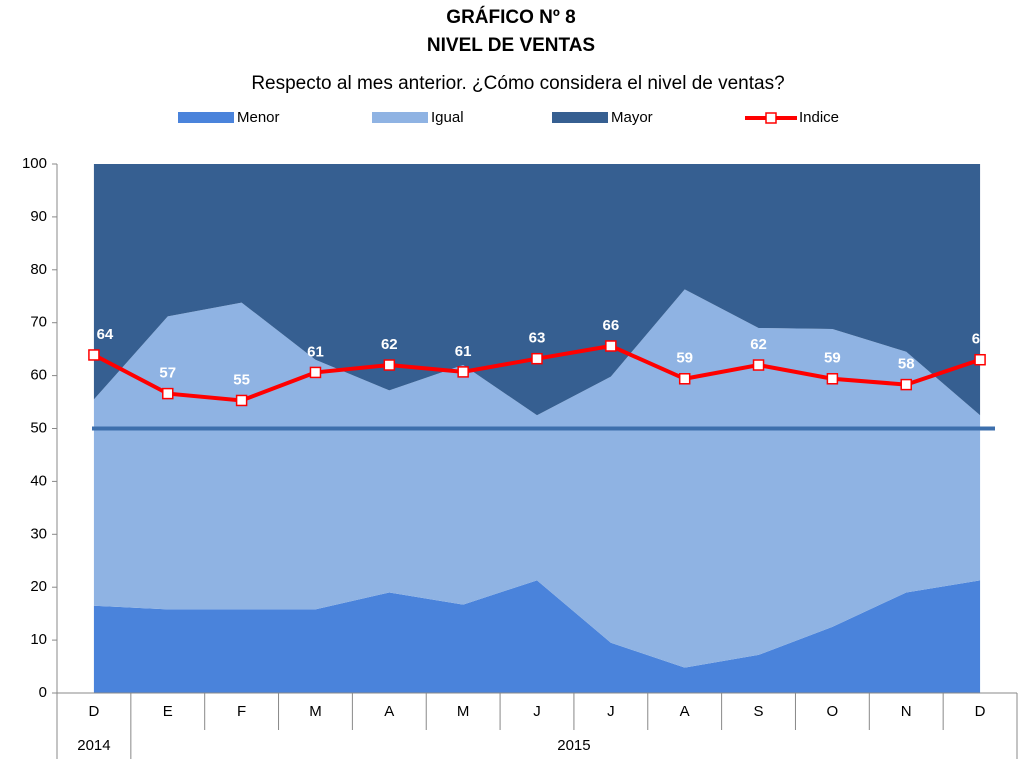  What do you see at coordinates (906, 364) in the screenshot?
I see `data-label: 58` at bounding box center [906, 364].